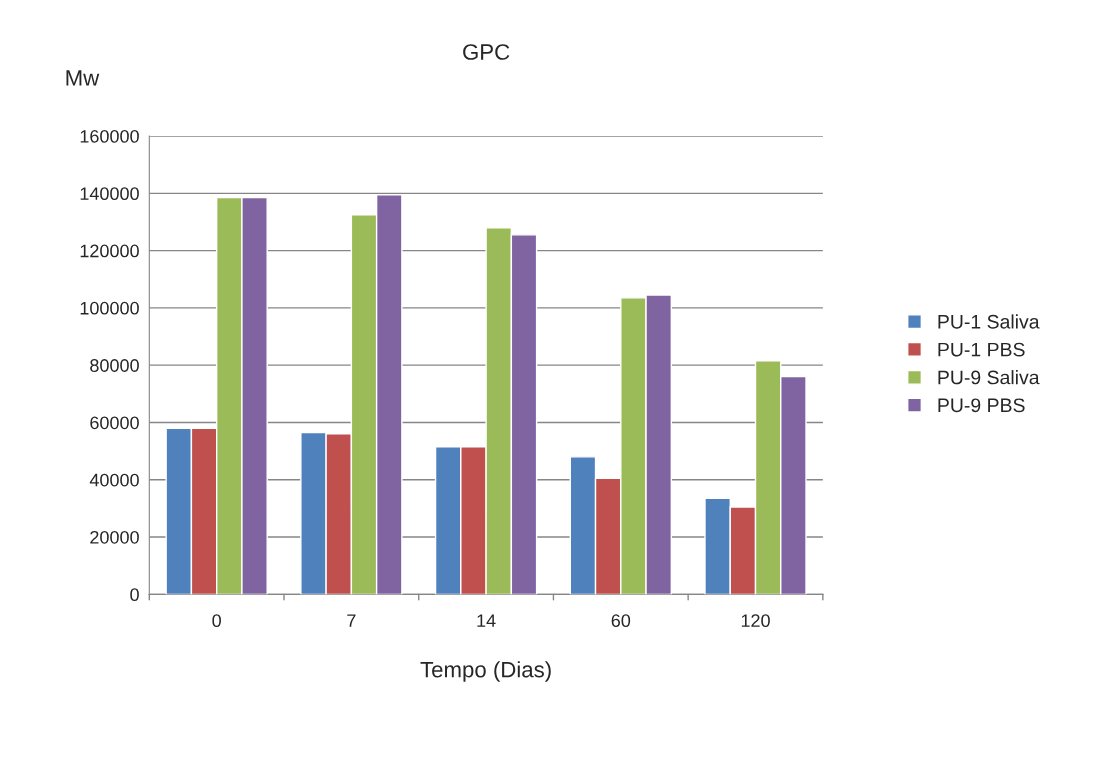  Describe the element at coordinates (109, 308) in the screenshot. I see `y-tick-label: 100000` at that location.